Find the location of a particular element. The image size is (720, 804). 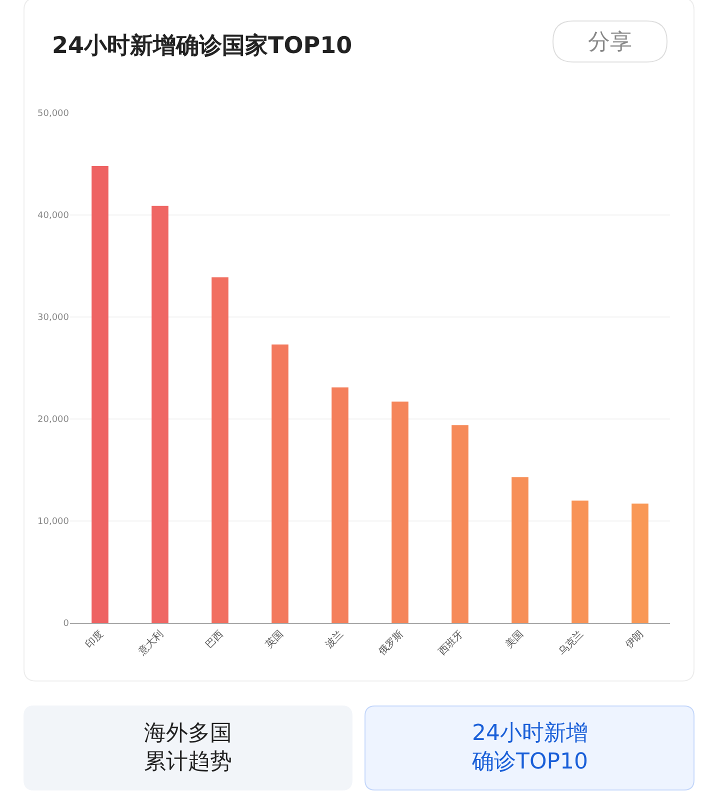

text: 海外多国累计趋势 is located at coordinates (188, 748).